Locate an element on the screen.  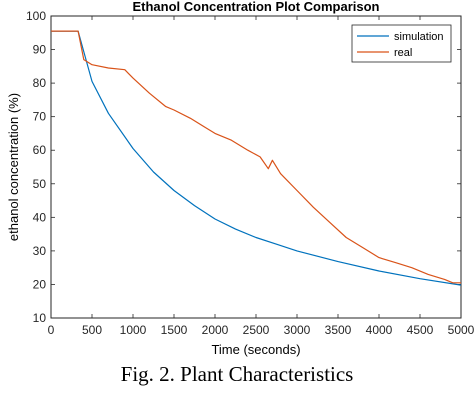
y-tick-label: 80 is located at coordinates (40, 83).